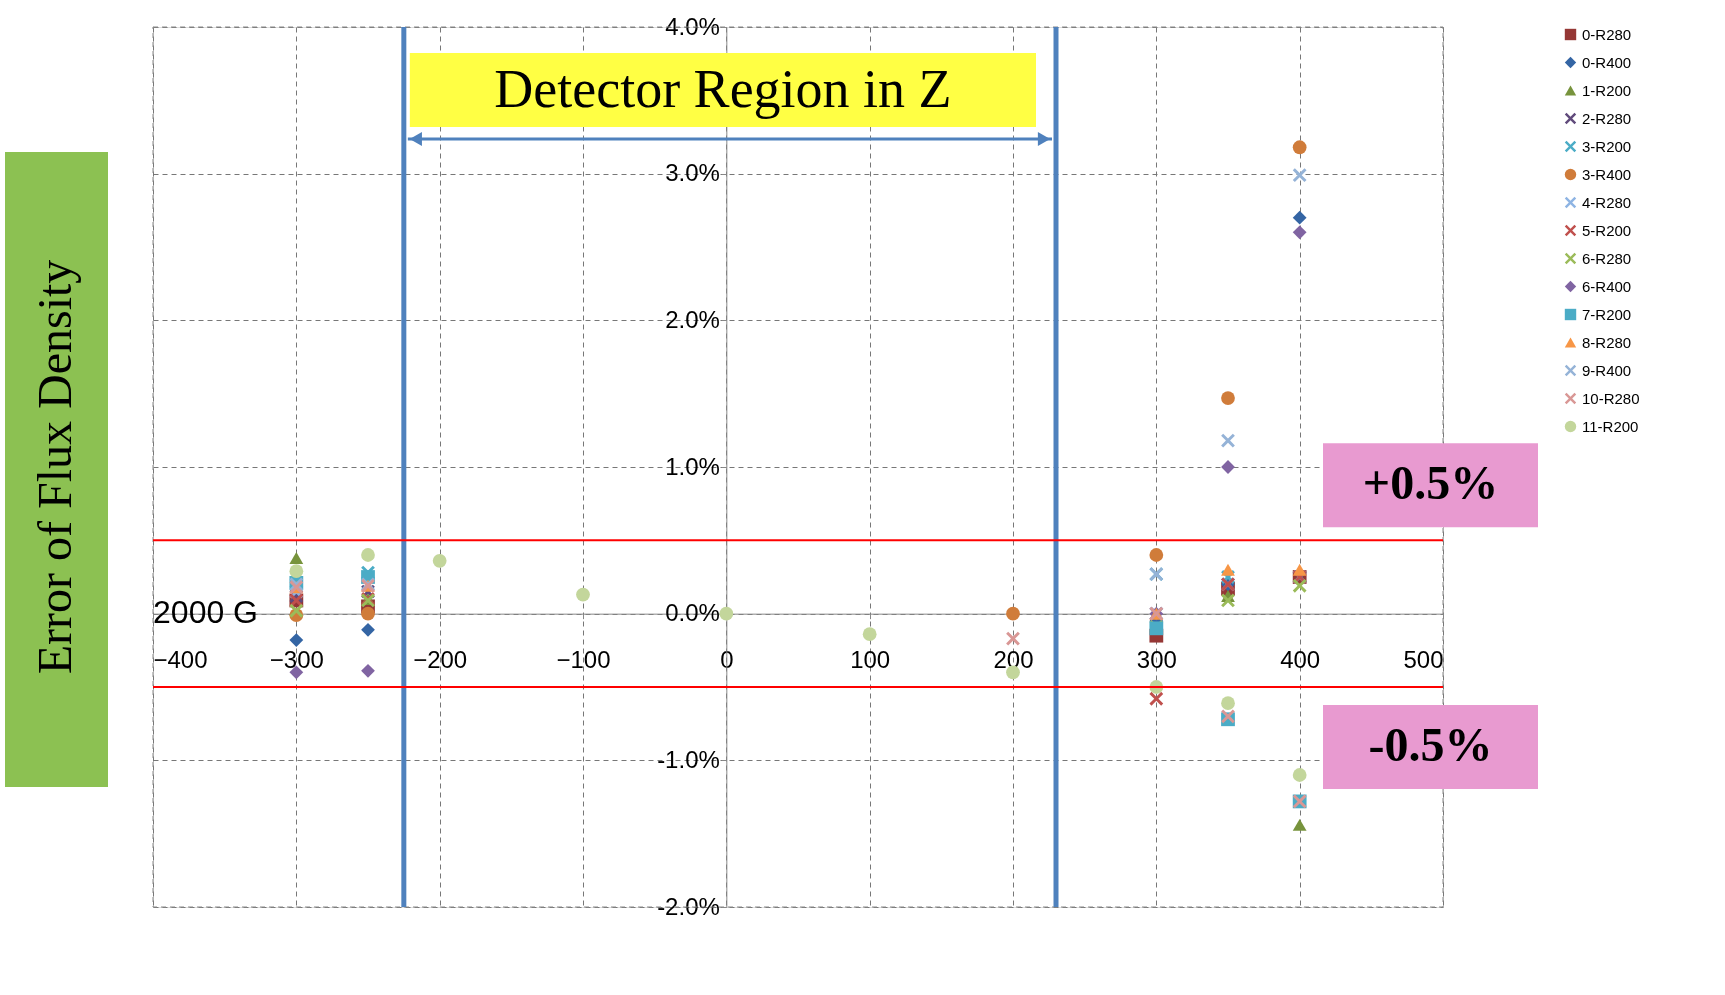 The image size is (1725, 995). Describe the element at coordinates (692, 319) in the screenshot. I see `y-tick-label: 2.0%` at that location.